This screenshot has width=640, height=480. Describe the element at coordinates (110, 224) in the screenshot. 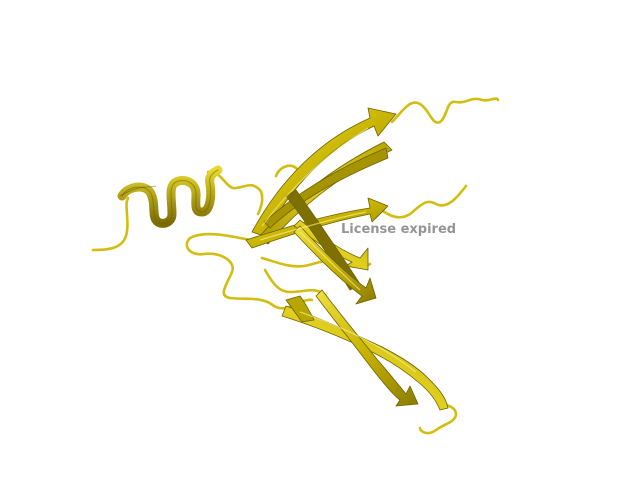

I see `n-terminal-coil` at that location.